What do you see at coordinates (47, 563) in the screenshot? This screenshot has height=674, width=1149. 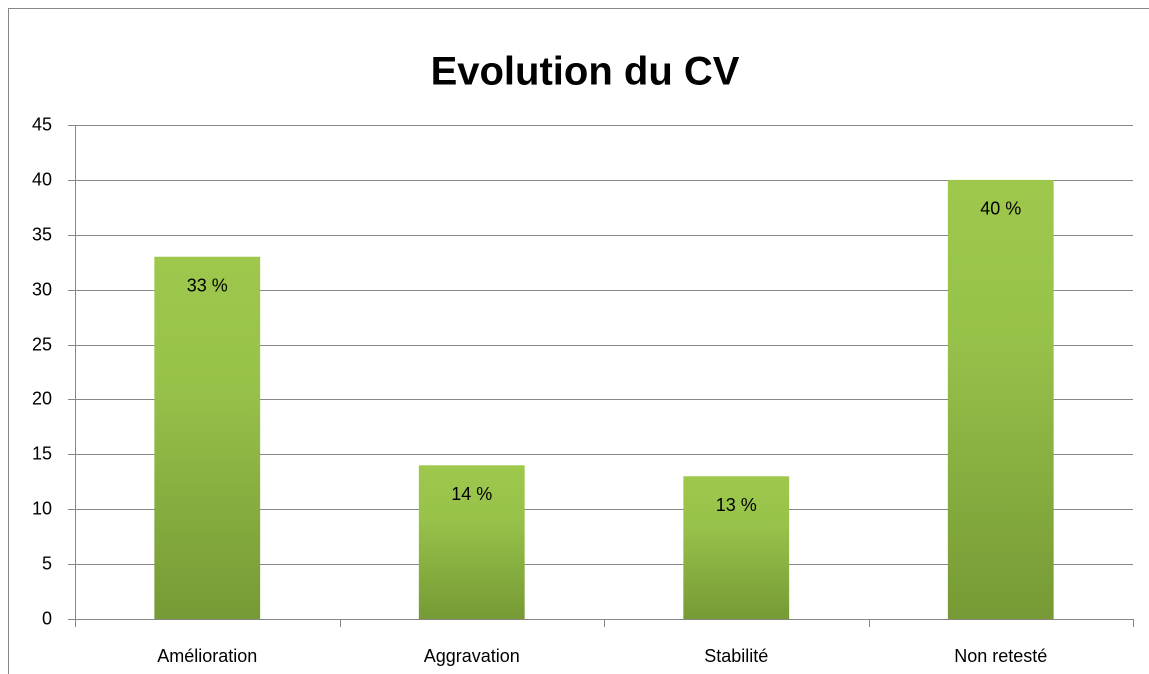 I see `y-tick-label: 5` at bounding box center [47, 563].